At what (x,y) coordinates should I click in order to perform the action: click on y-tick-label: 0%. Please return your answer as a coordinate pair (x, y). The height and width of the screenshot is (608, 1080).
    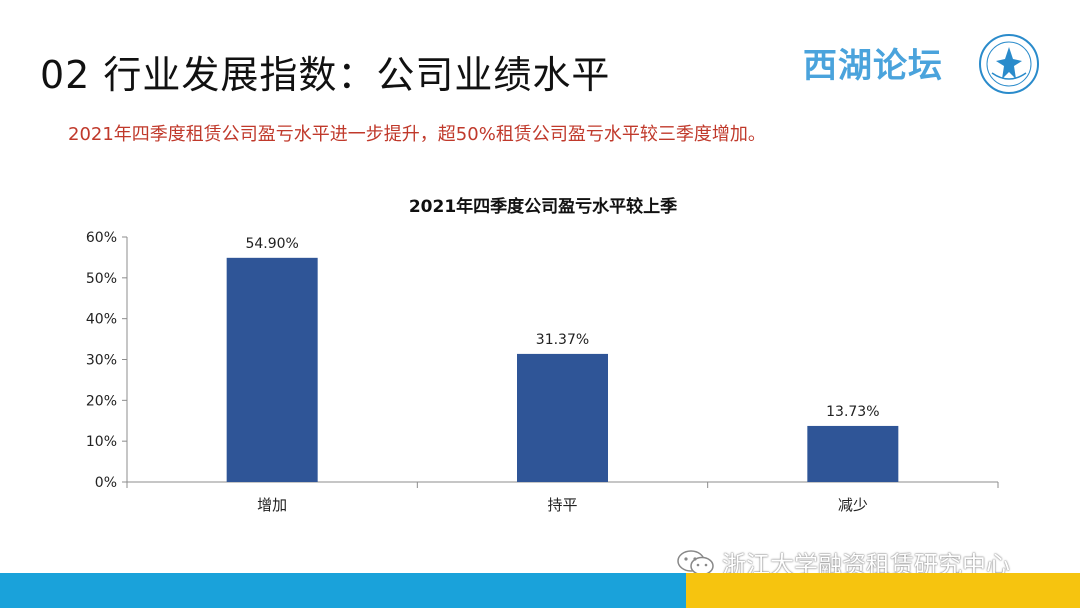
    Looking at the image, I should click on (106, 483).